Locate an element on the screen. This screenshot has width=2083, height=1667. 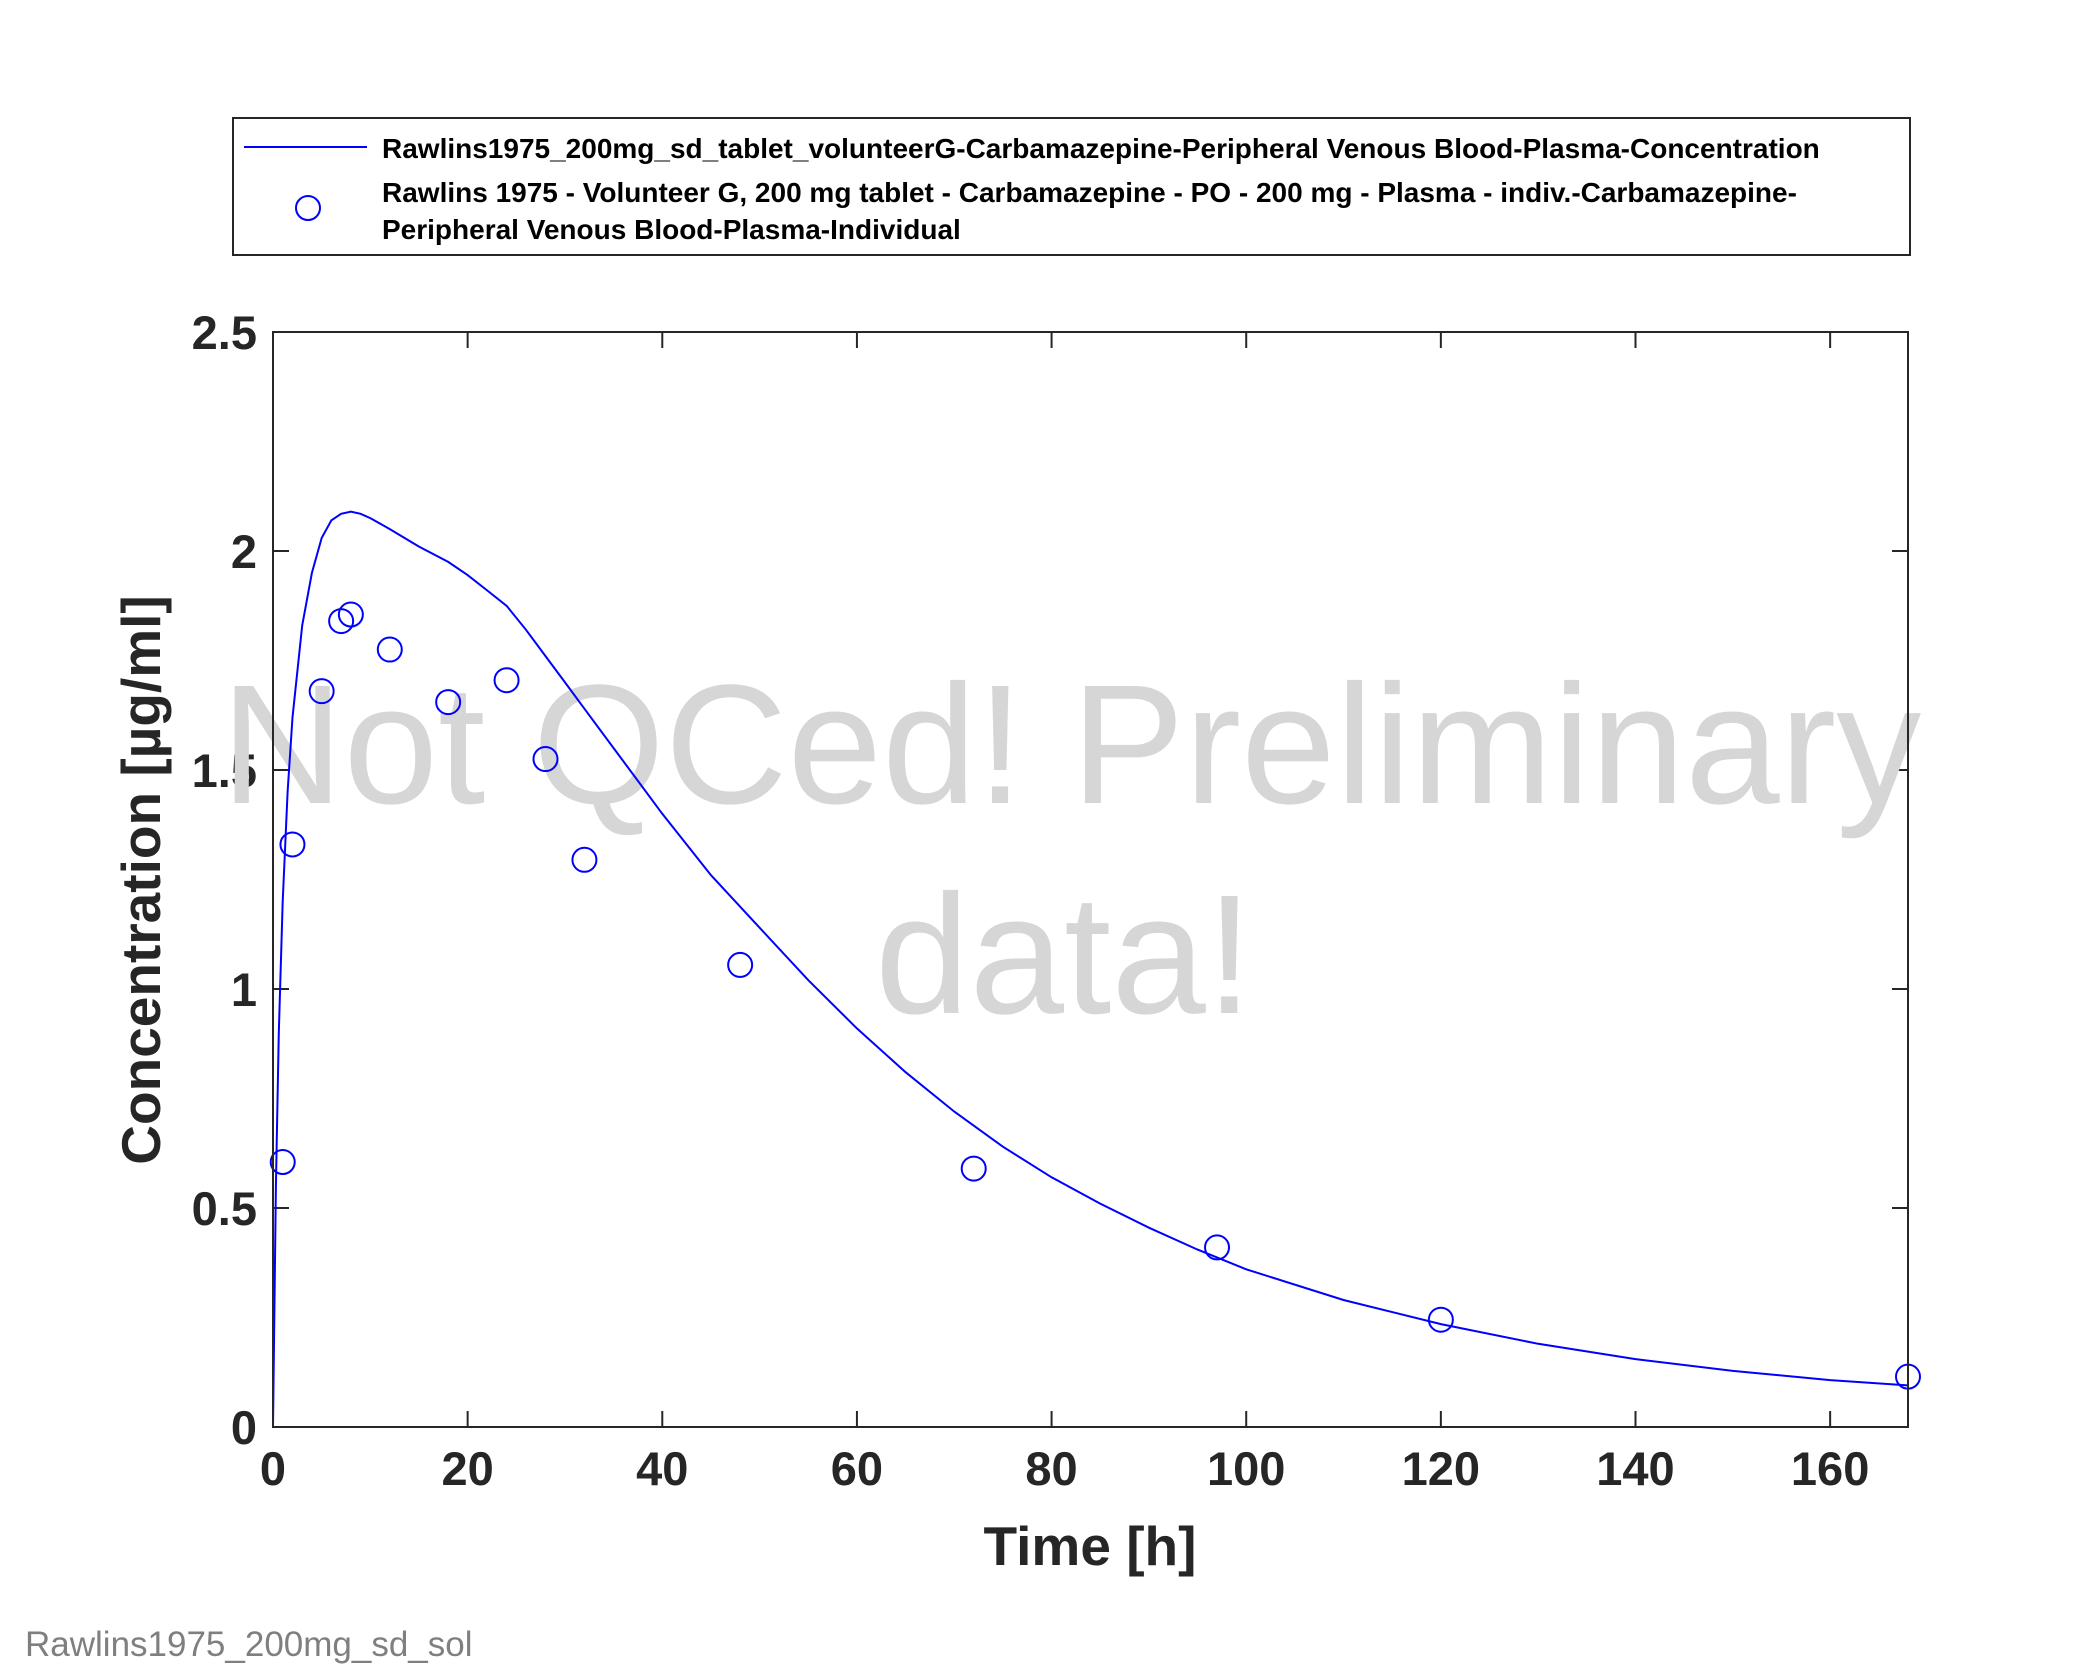
x-tick-label: 160 is located at coordinates (1830, 1468).